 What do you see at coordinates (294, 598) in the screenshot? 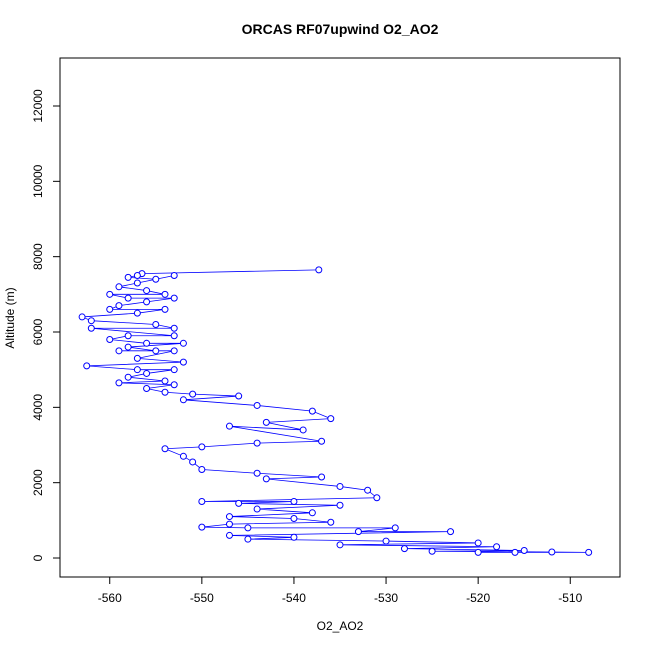
I see `x-tick-label: -540` at bounding box center [294, 598].